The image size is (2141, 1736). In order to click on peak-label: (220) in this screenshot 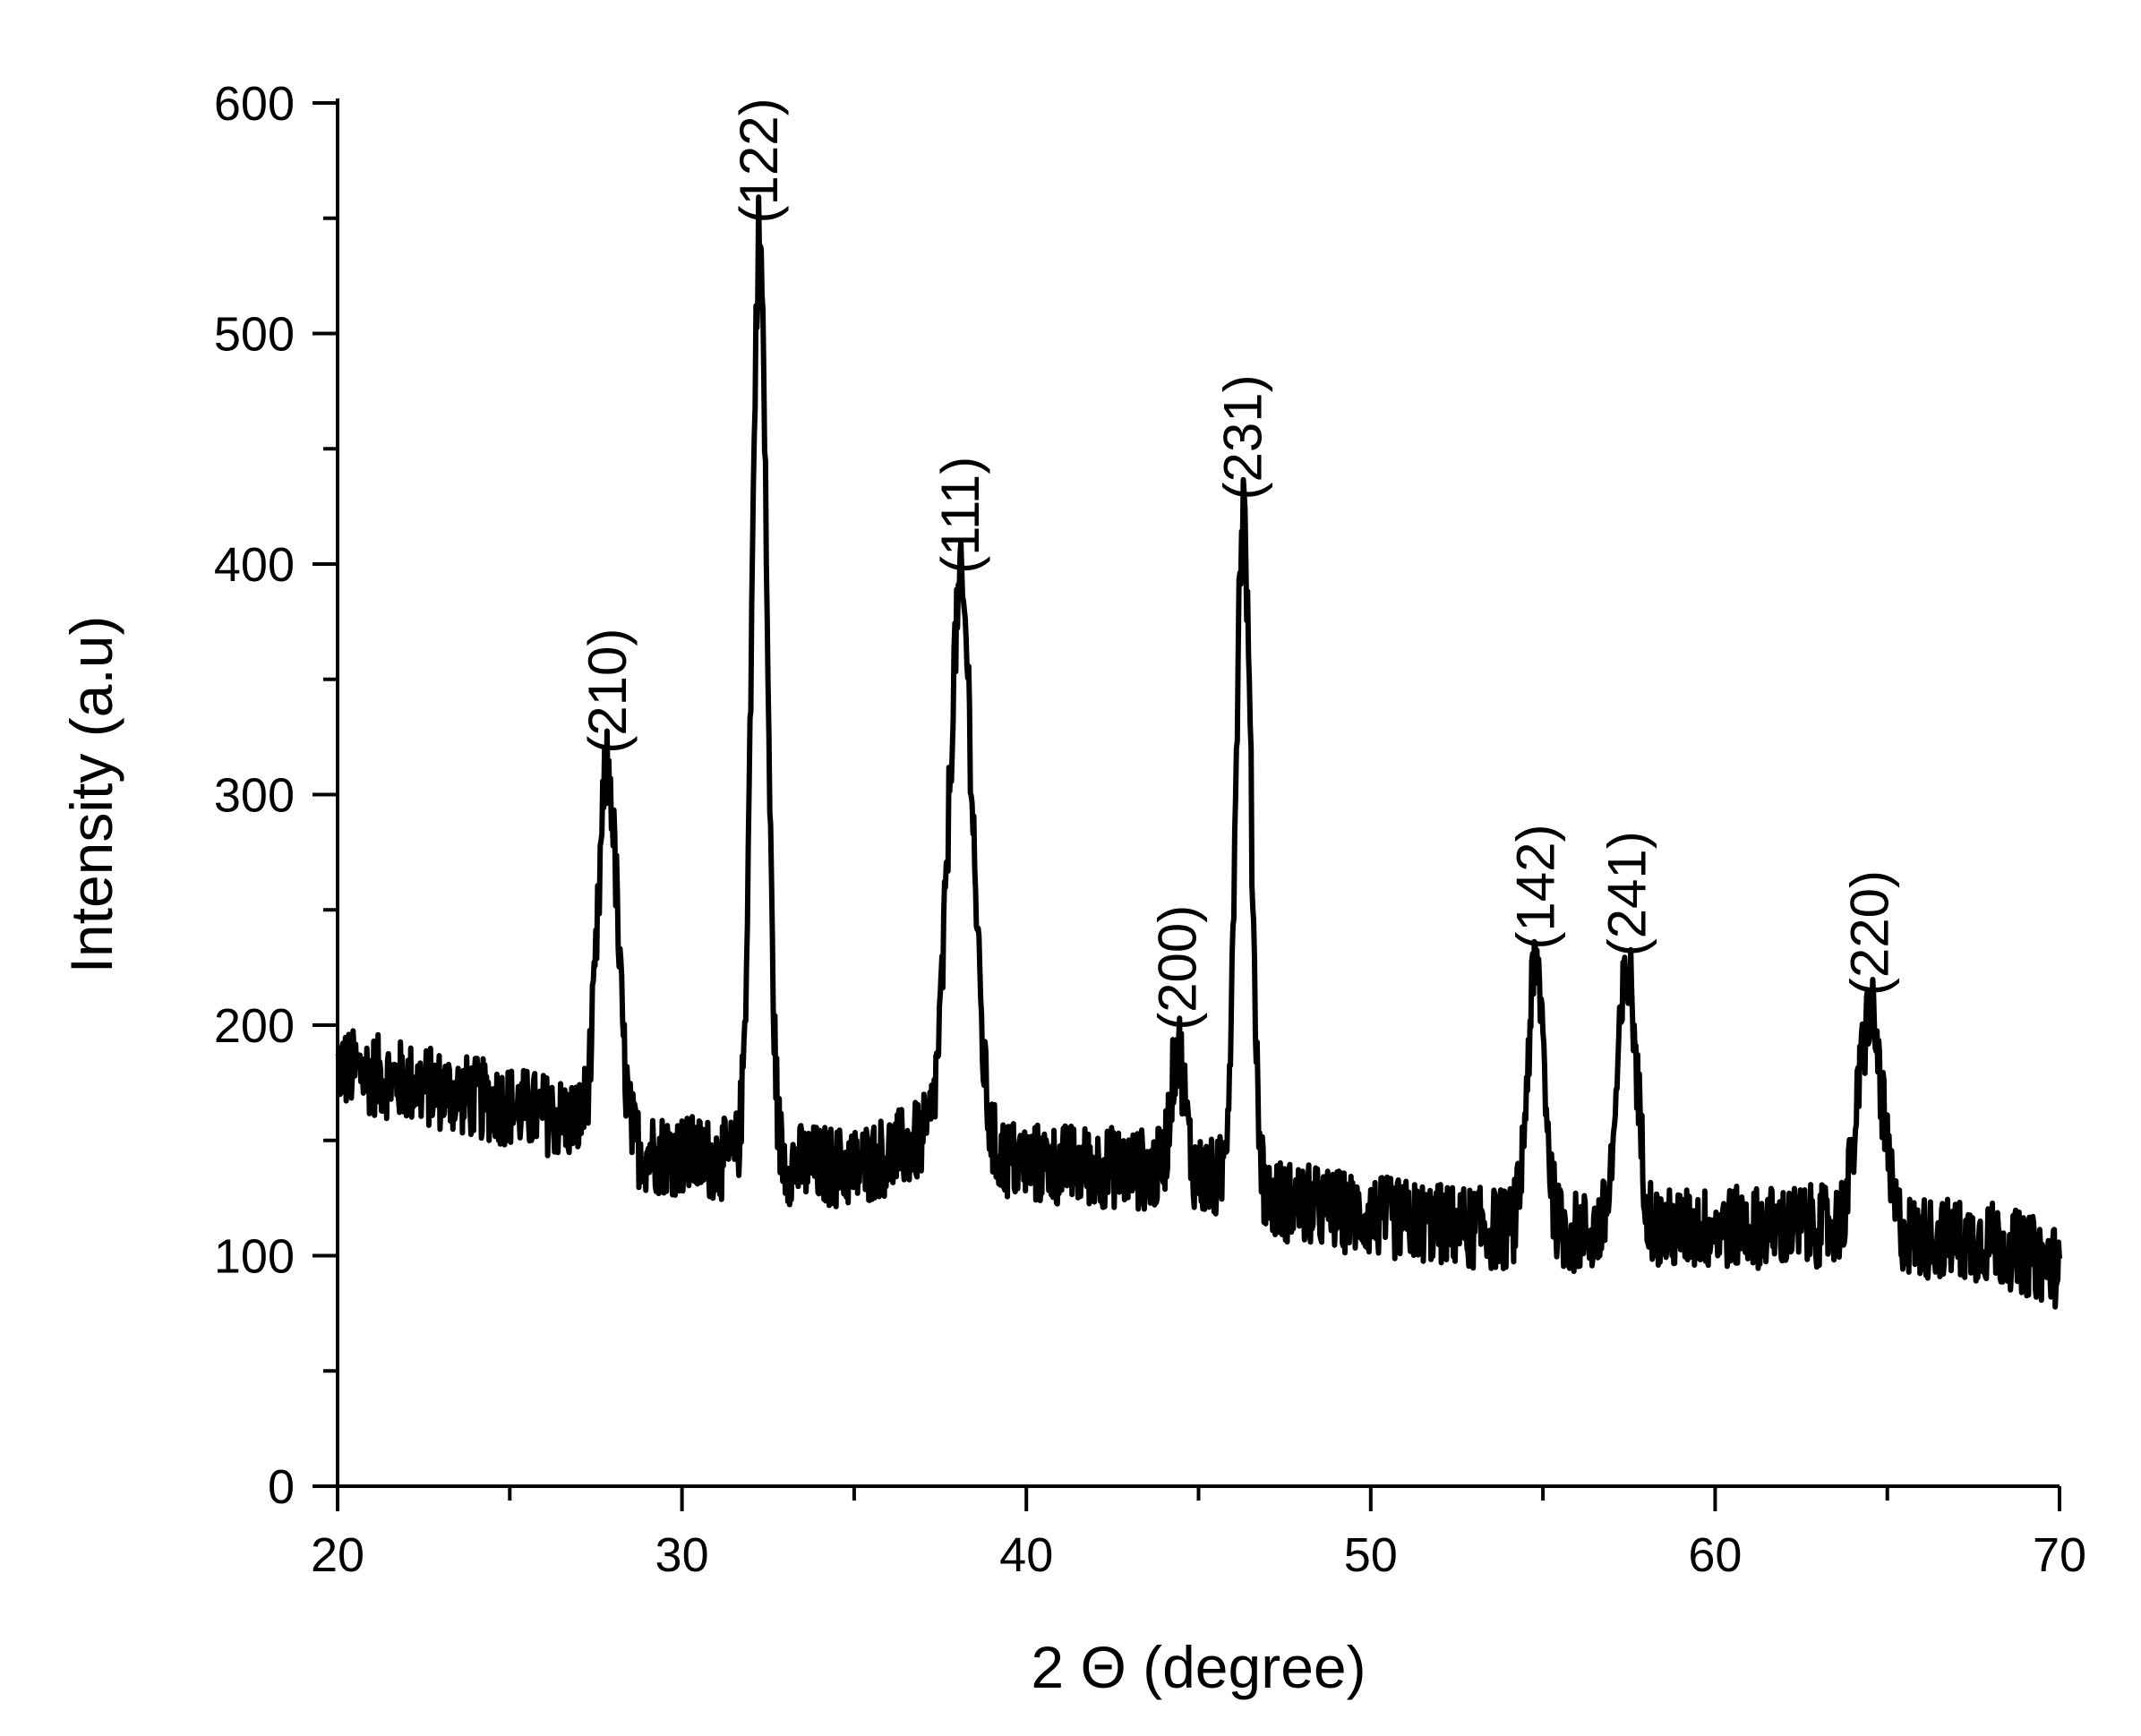, I will do `click(1870, 933)`.